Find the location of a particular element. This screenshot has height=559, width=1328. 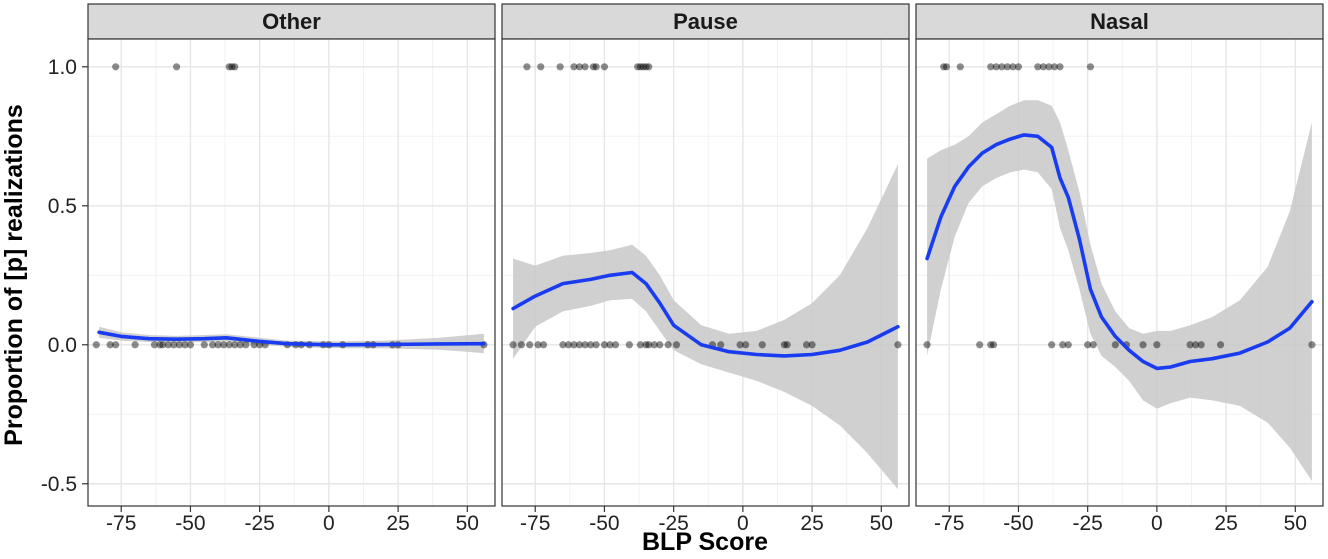

x-tick-label: 25 is located at coordinates (1225, 523).